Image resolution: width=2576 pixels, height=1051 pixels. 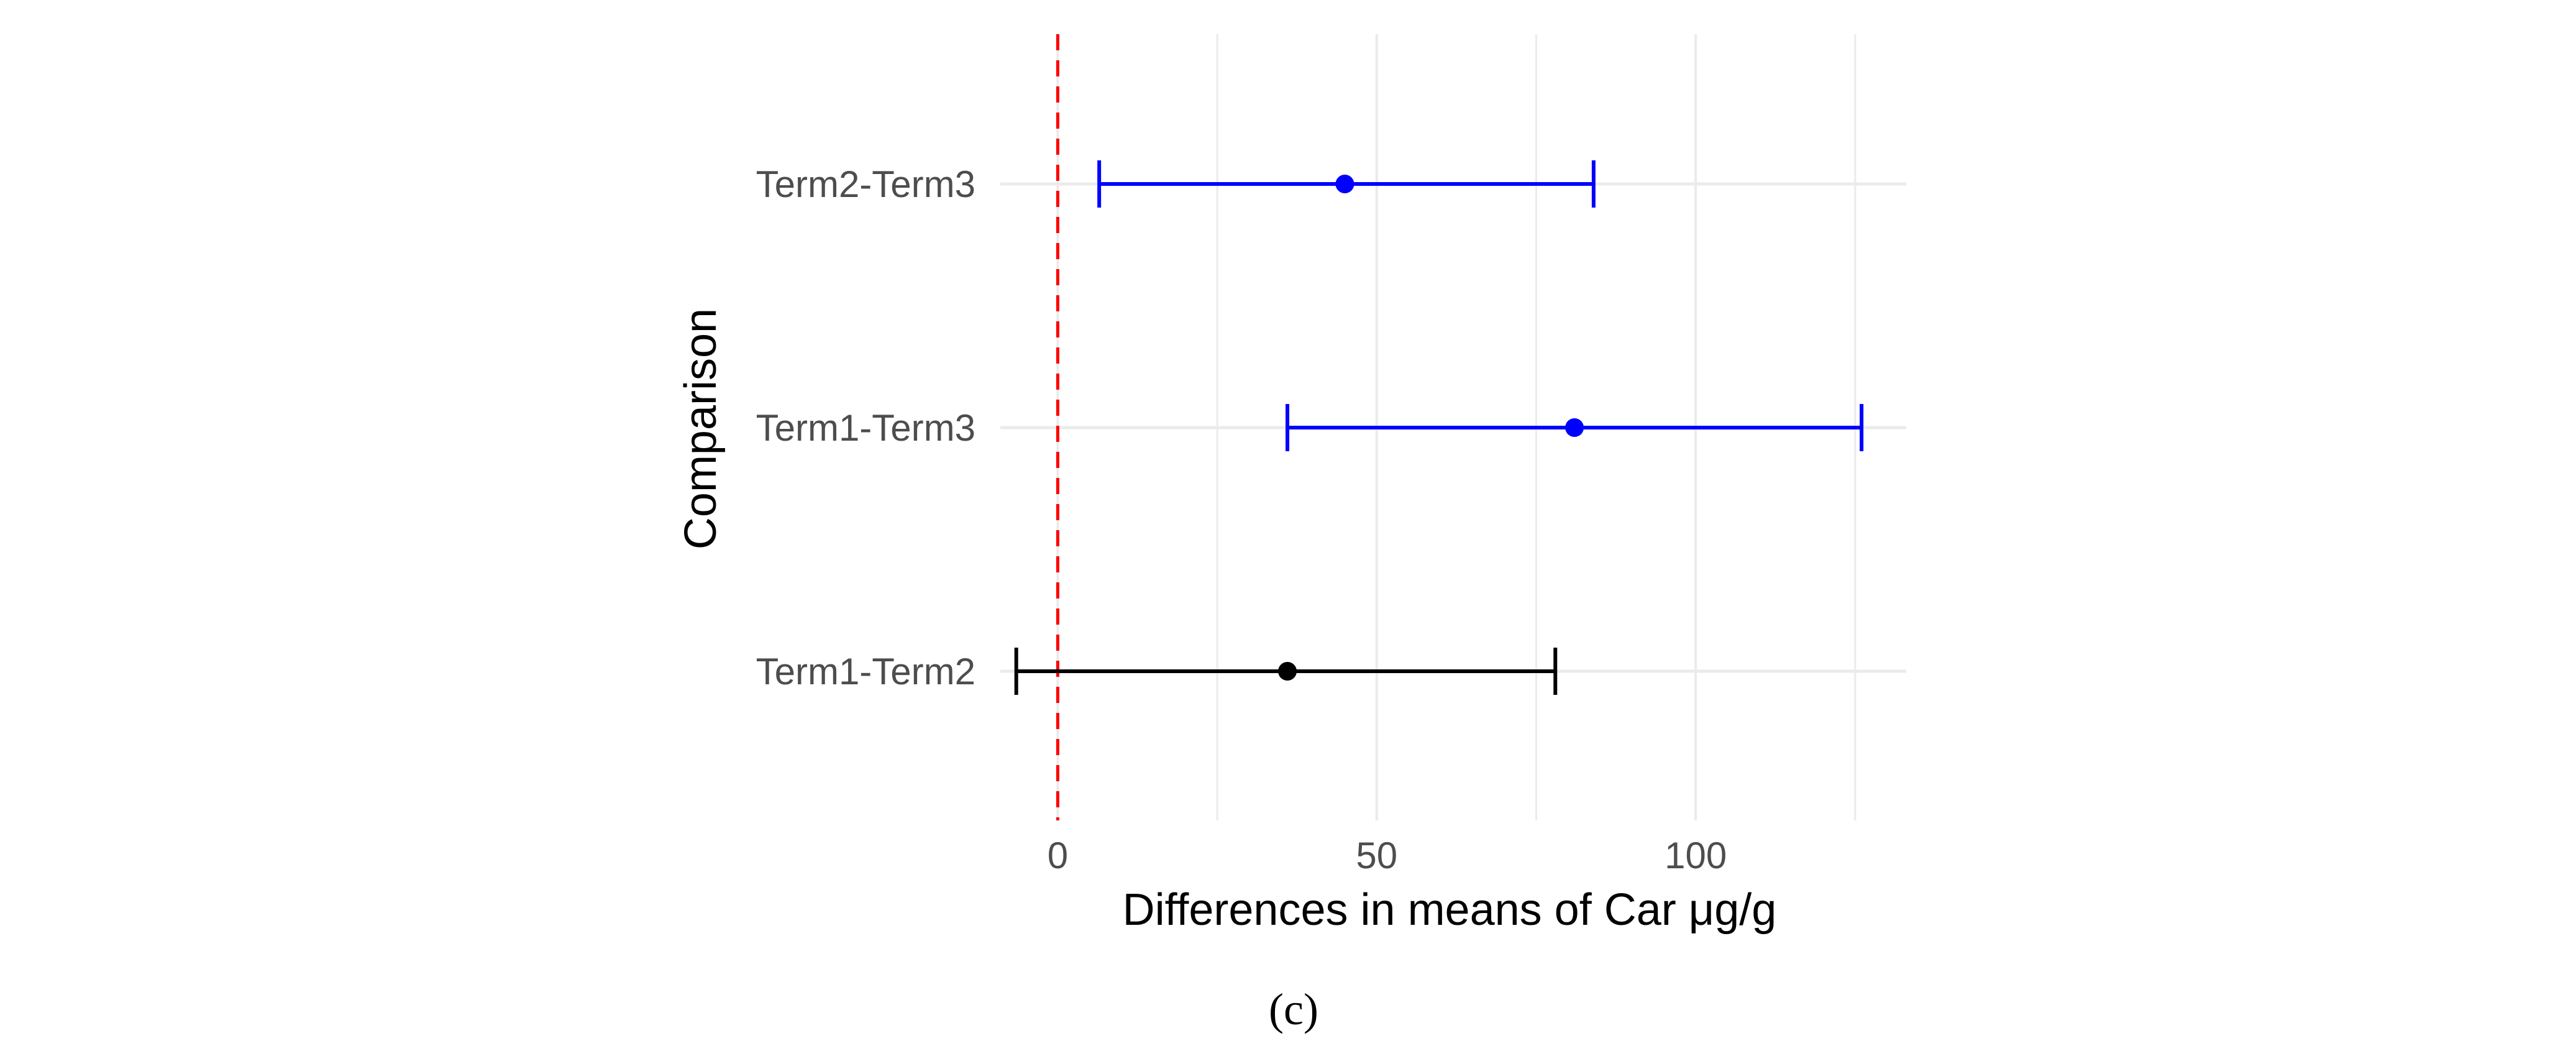 I want to click on x-tick-label: 50, so click(x=1376, y=856).